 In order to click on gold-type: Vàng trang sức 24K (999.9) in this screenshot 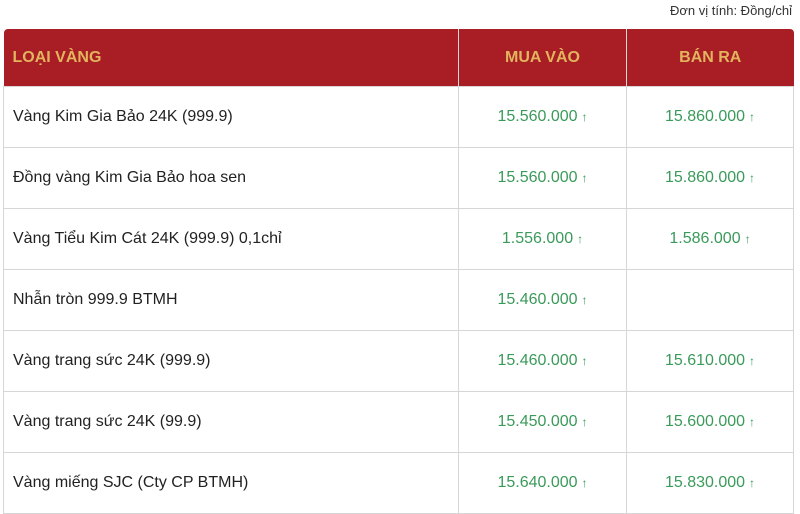, I will do `click(231, 361)`.